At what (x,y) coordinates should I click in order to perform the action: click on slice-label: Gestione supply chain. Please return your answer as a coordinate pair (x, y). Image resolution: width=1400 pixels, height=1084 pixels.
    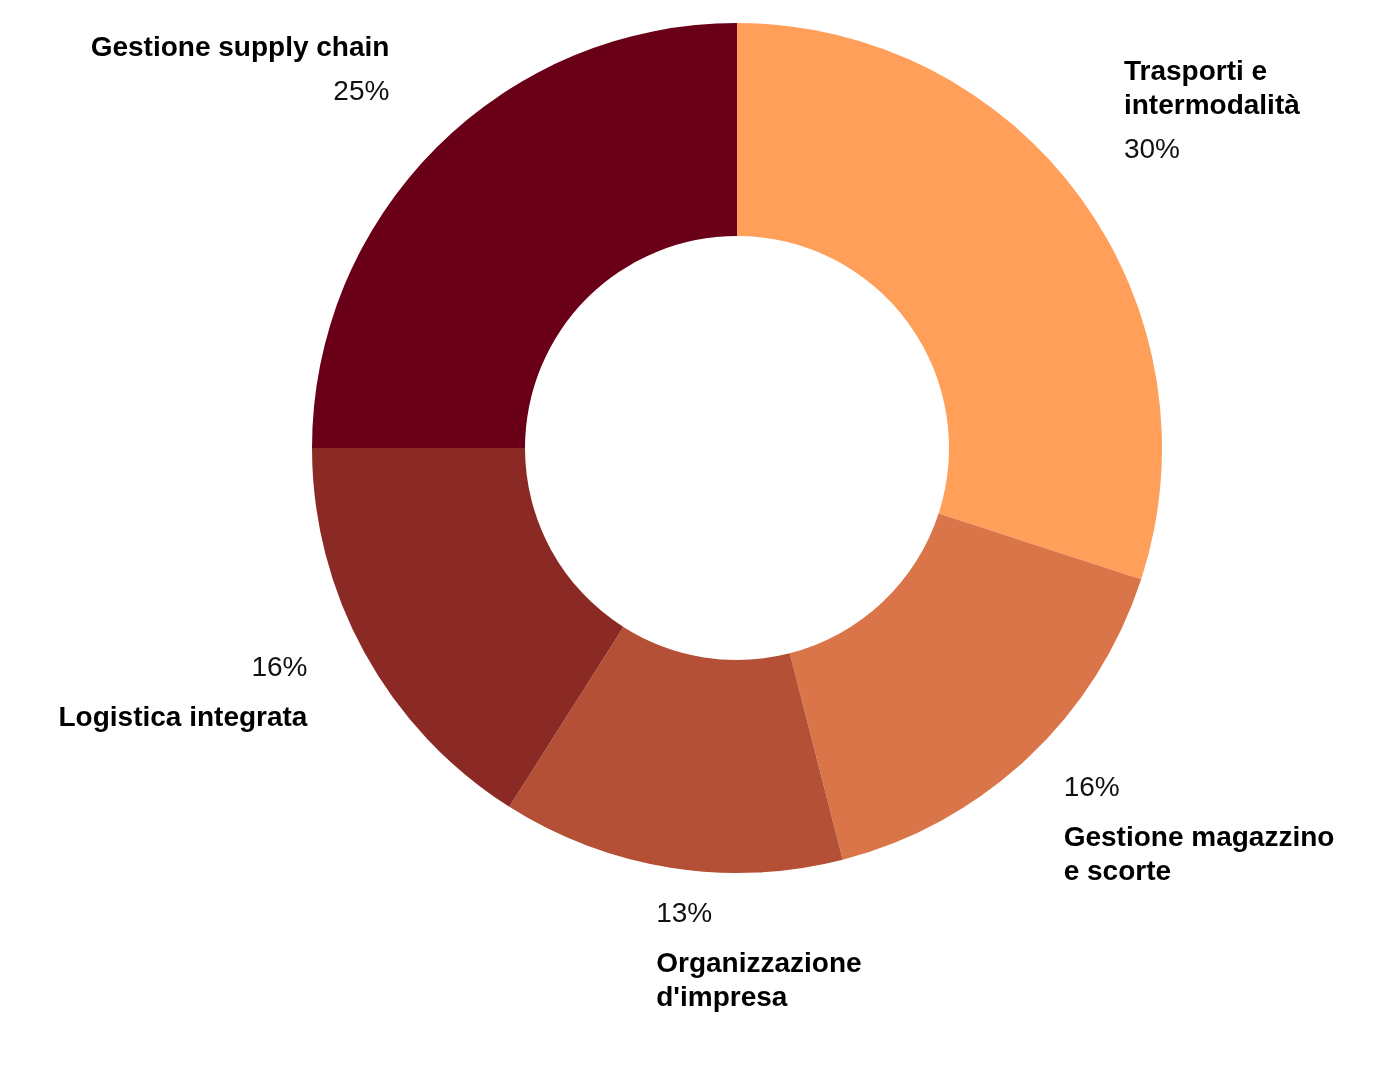
    Looking at the image, I should click on (240, 47).